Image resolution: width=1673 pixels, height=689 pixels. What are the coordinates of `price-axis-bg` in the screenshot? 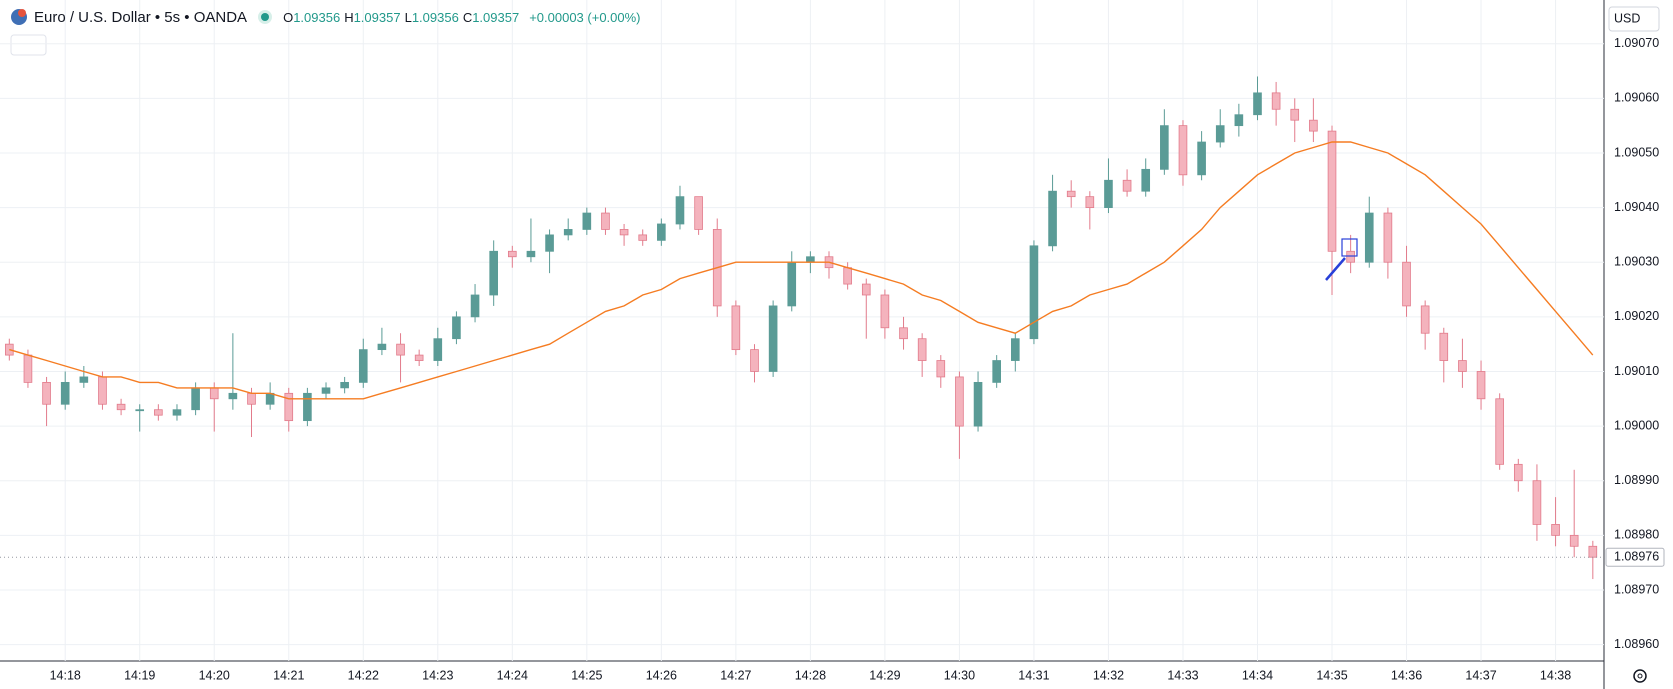 It's located at (1638, 344).